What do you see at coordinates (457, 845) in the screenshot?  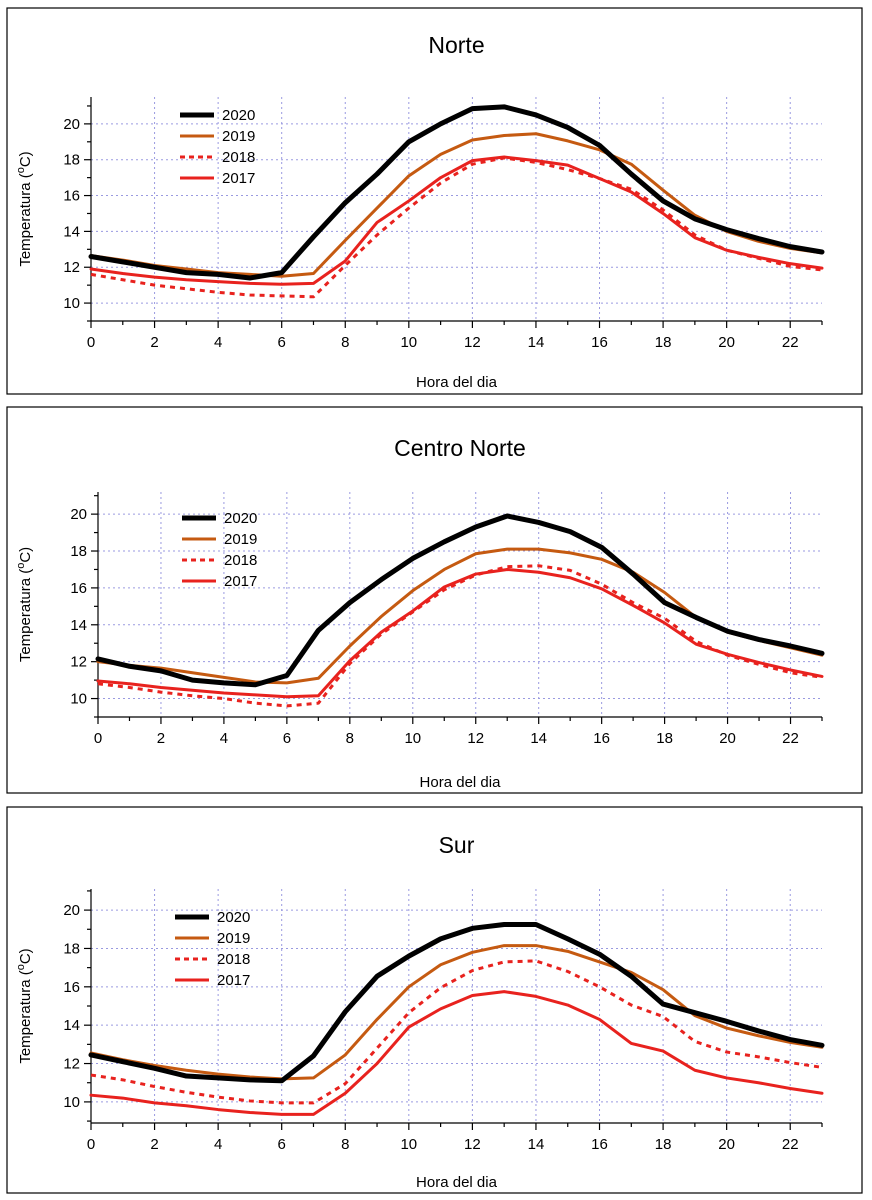 I see `chart-title: Sur` at bounding box center [457, 845].